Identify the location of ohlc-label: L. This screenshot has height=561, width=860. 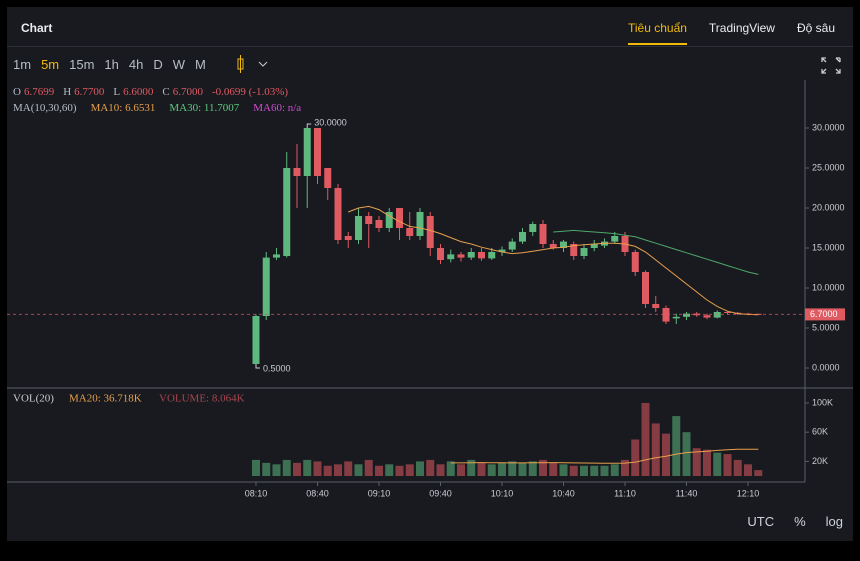
(117, 92).